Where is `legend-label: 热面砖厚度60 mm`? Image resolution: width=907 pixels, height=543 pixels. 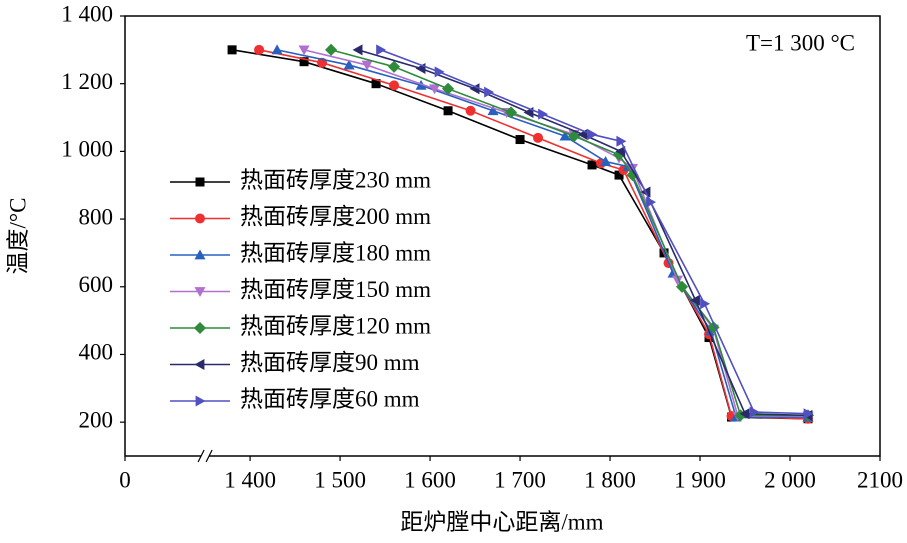 legend-label: 热面砖厚度60 mm is located at coordinates (330, 398).